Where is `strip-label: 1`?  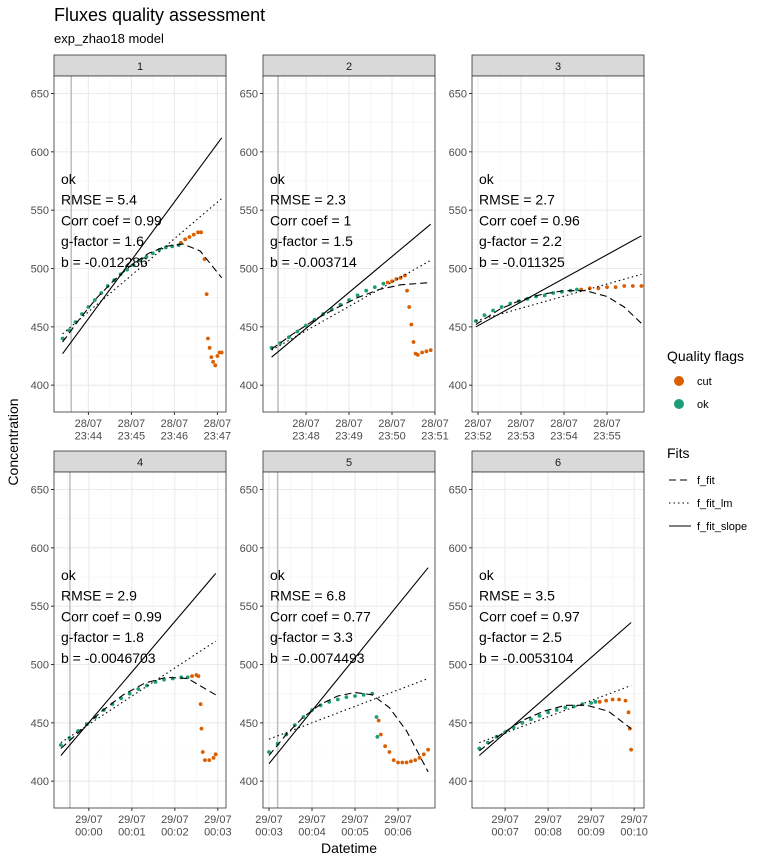 strip-label: 1 is located at coordinates (140, 67).